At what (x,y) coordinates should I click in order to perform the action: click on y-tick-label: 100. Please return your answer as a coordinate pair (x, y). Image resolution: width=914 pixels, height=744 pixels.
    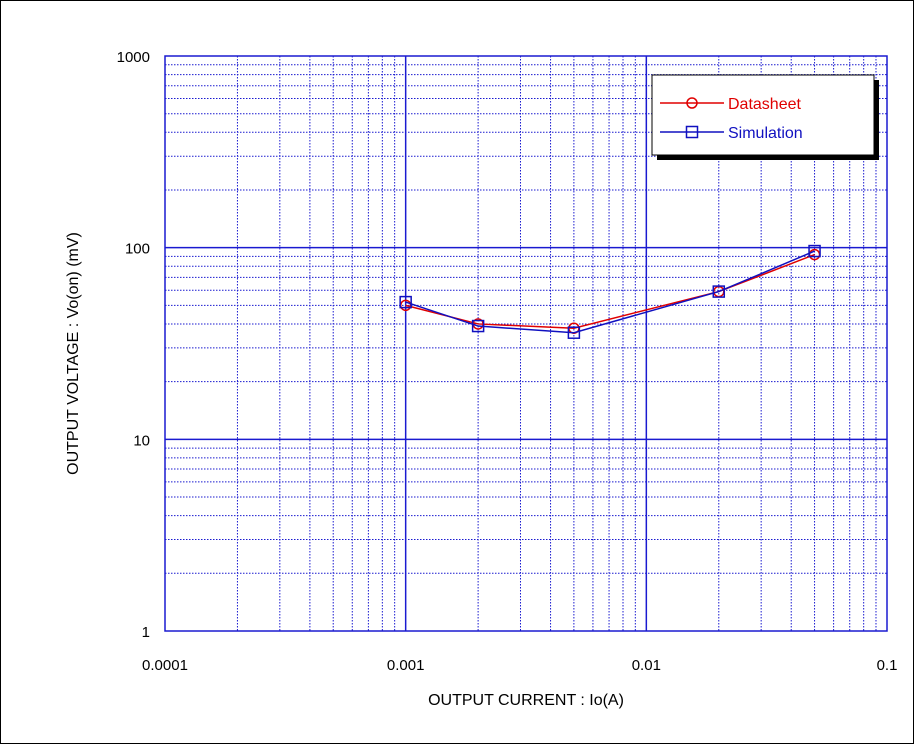
    Looking at the image, I should click on (137, 249).